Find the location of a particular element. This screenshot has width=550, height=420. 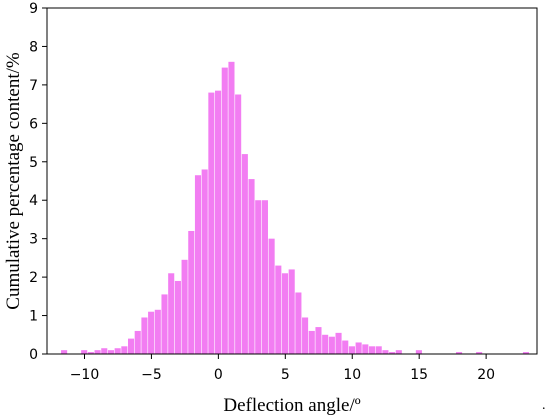

x-tick-label: 10 is located at coordinates (352, 375).